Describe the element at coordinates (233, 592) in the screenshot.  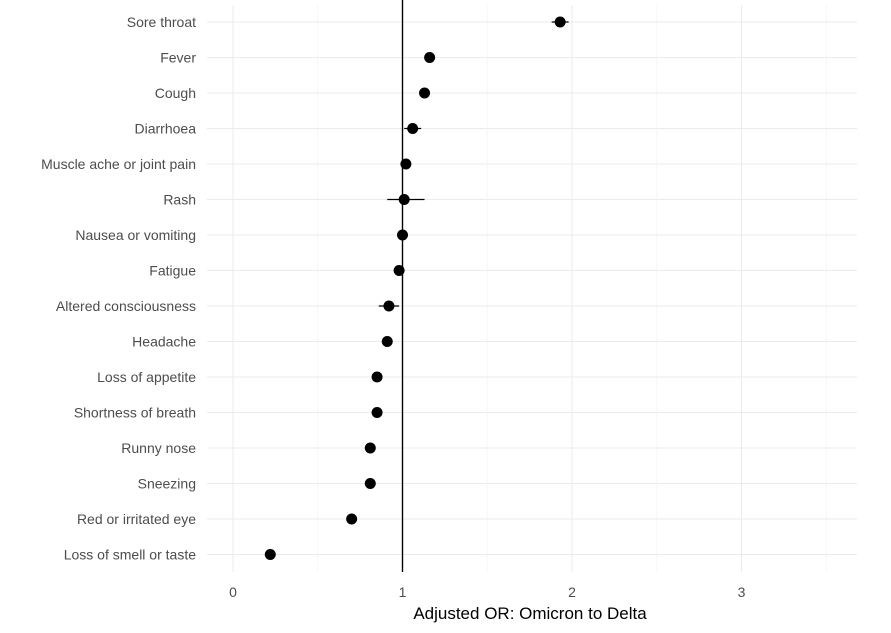
I see `x-tick-label: 0` at that location.